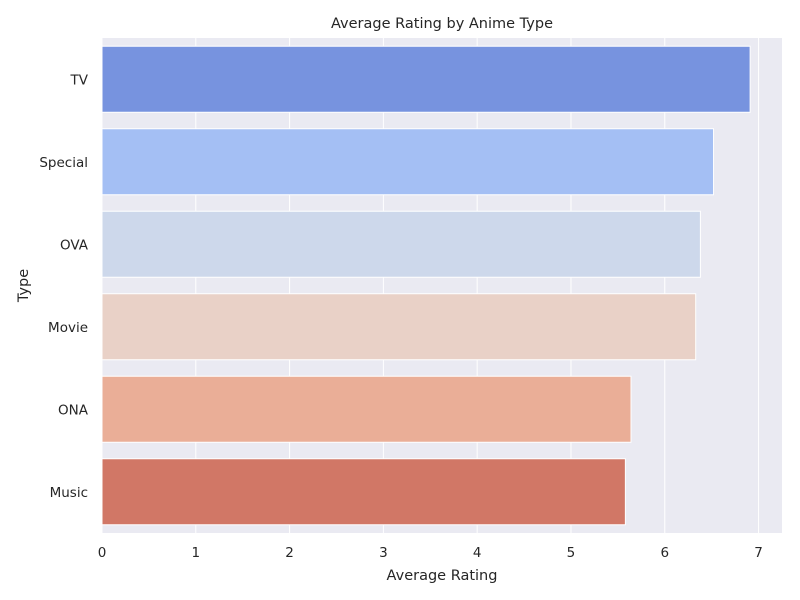 This screenshot has width=800, height=600. Describe the element at coordinates (366, 409) in the screenshot. I see `bar-ona` at that location.